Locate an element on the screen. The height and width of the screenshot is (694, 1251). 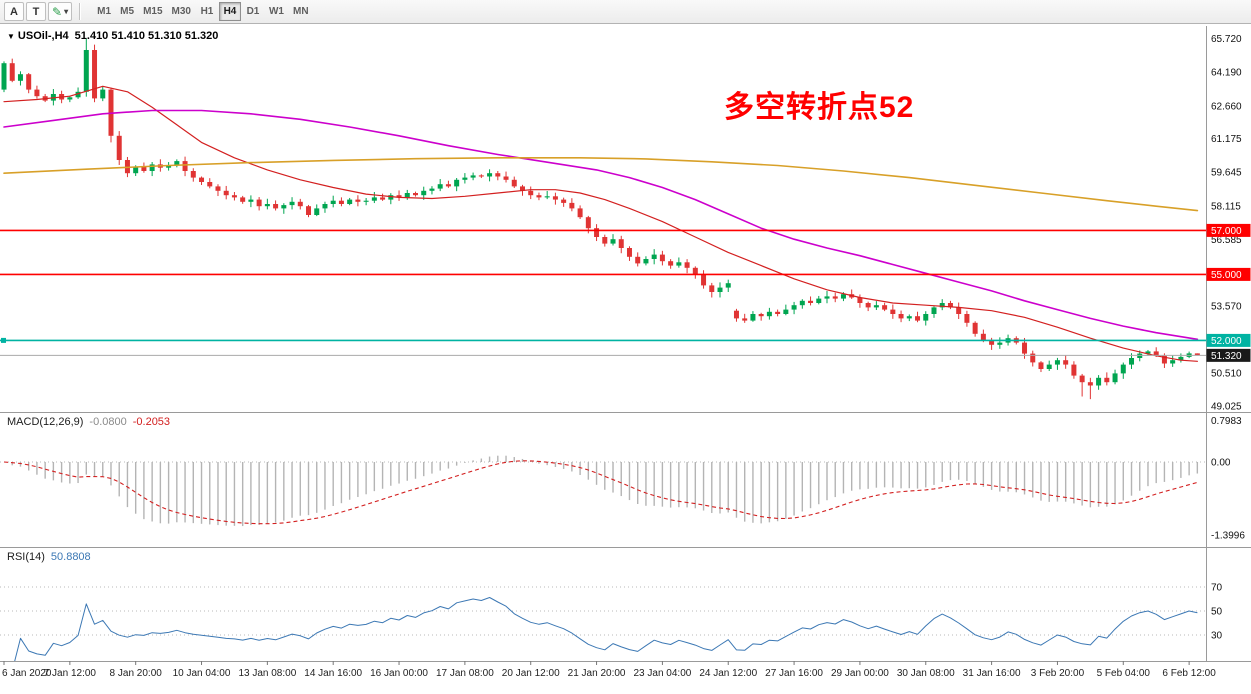
objects-dropdown-button: ✎ ▾ is located at coordinates (60, 11).